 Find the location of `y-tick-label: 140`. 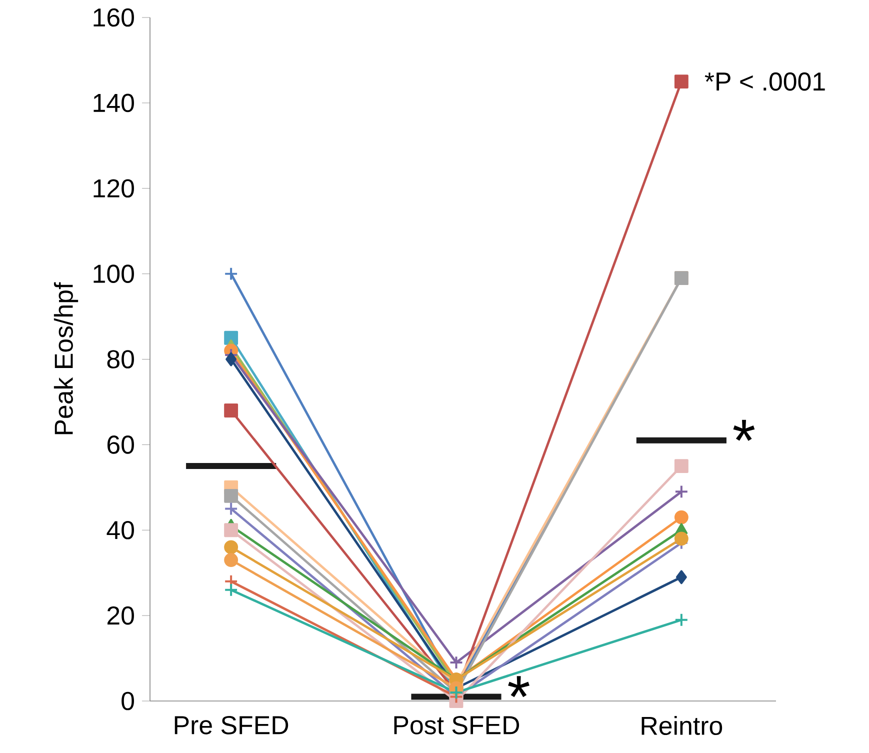

y-tick-label: 140 is located at coordinates (114, 103).